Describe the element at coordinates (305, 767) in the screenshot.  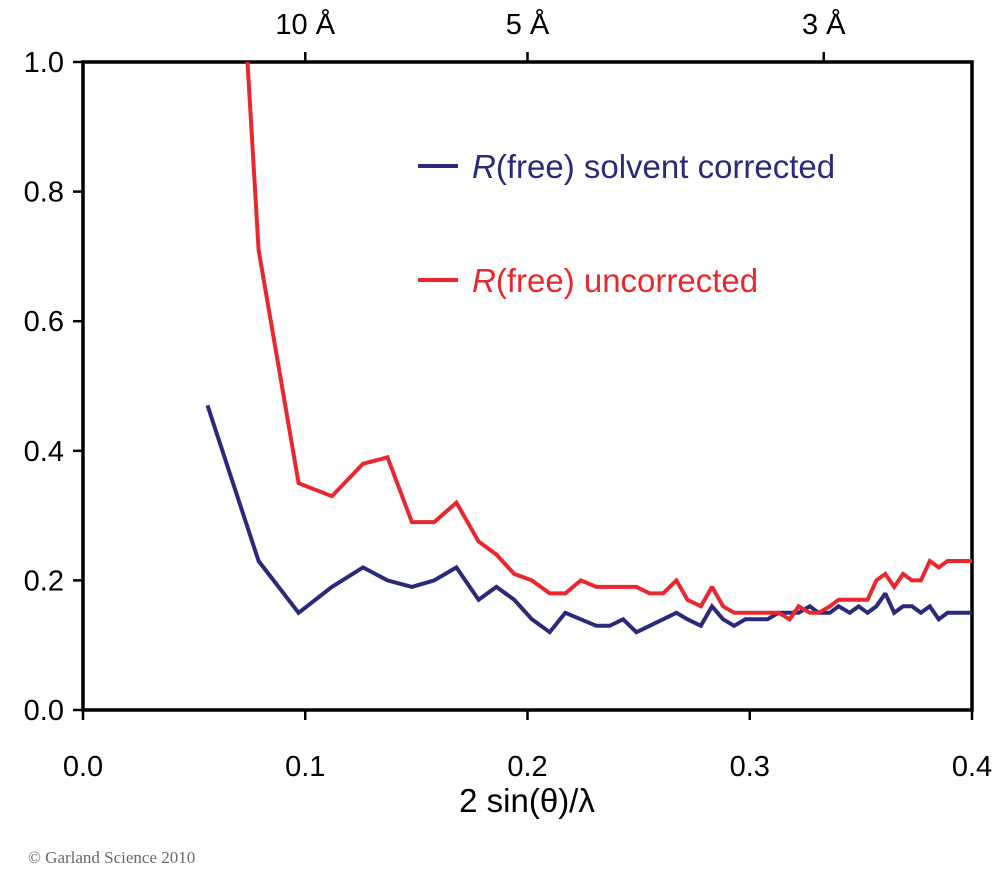
I see `x-tick-label-1: 0.1` at that location.